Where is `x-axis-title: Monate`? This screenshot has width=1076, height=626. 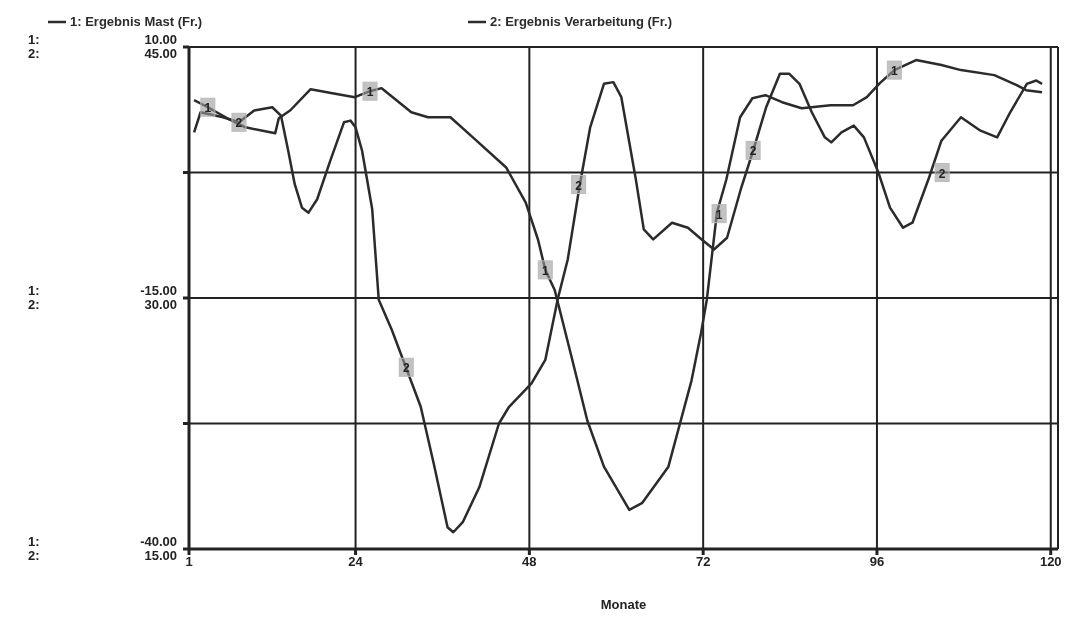
x-axis-title: Monate is located at coordinates (623, 604).